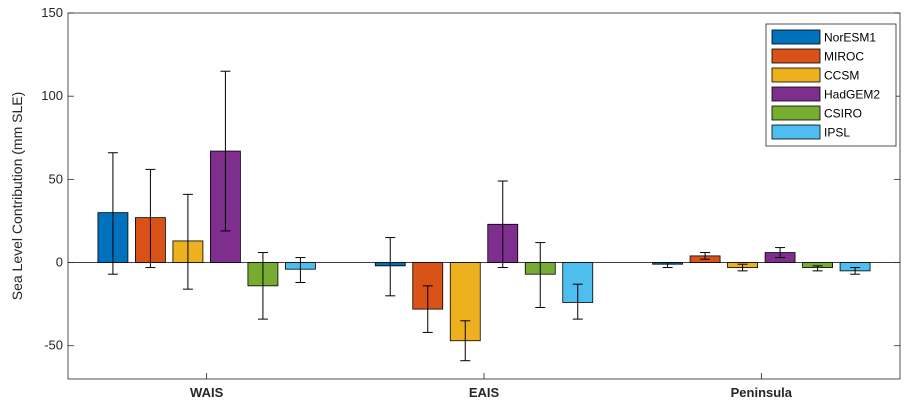 The width and height of the screenshot is (904, 407). What do you see at coordinates (762, 392) in the screenshot?
I see `x-category-label: Peninsula` at bounding box center [762, 392].